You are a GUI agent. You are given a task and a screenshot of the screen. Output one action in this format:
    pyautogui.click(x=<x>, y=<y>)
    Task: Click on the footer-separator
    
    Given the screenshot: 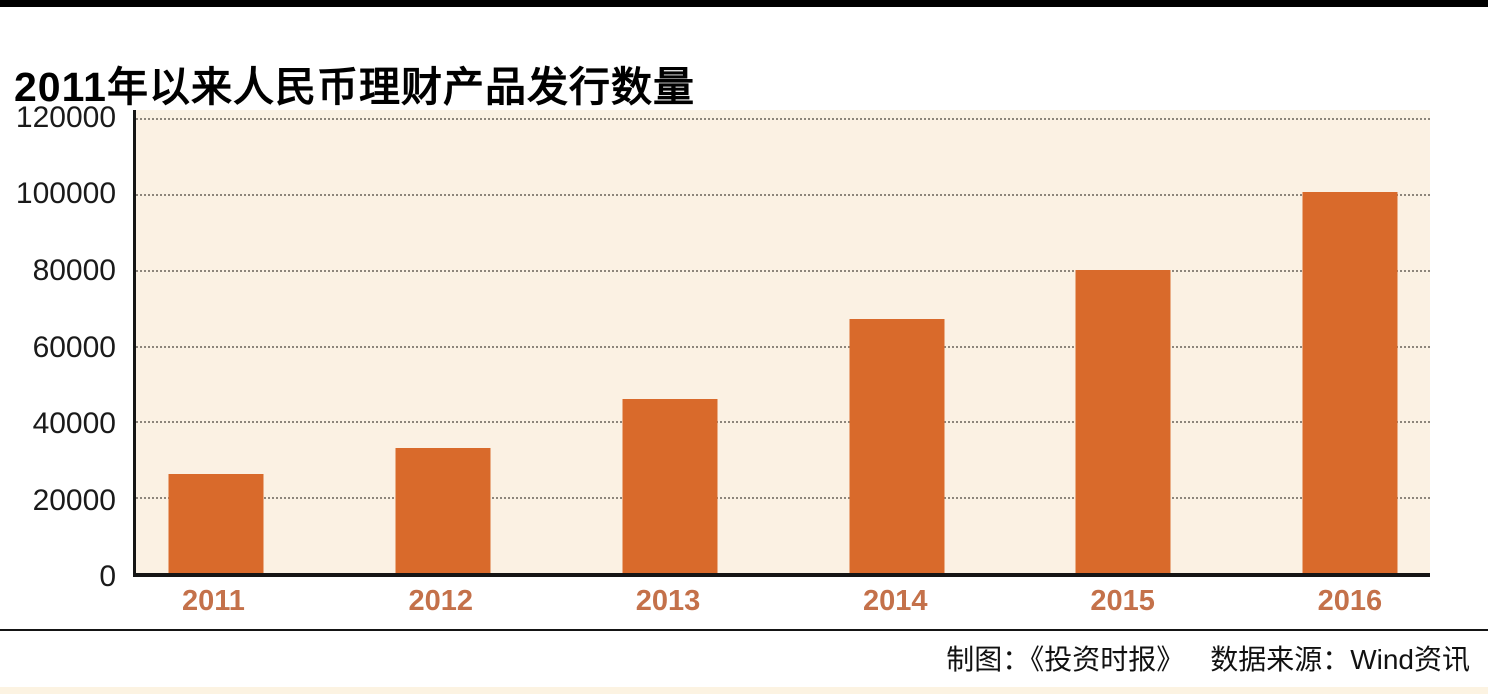 What is the action you would take?
    pyautogui.click(x=744, y=630)
    